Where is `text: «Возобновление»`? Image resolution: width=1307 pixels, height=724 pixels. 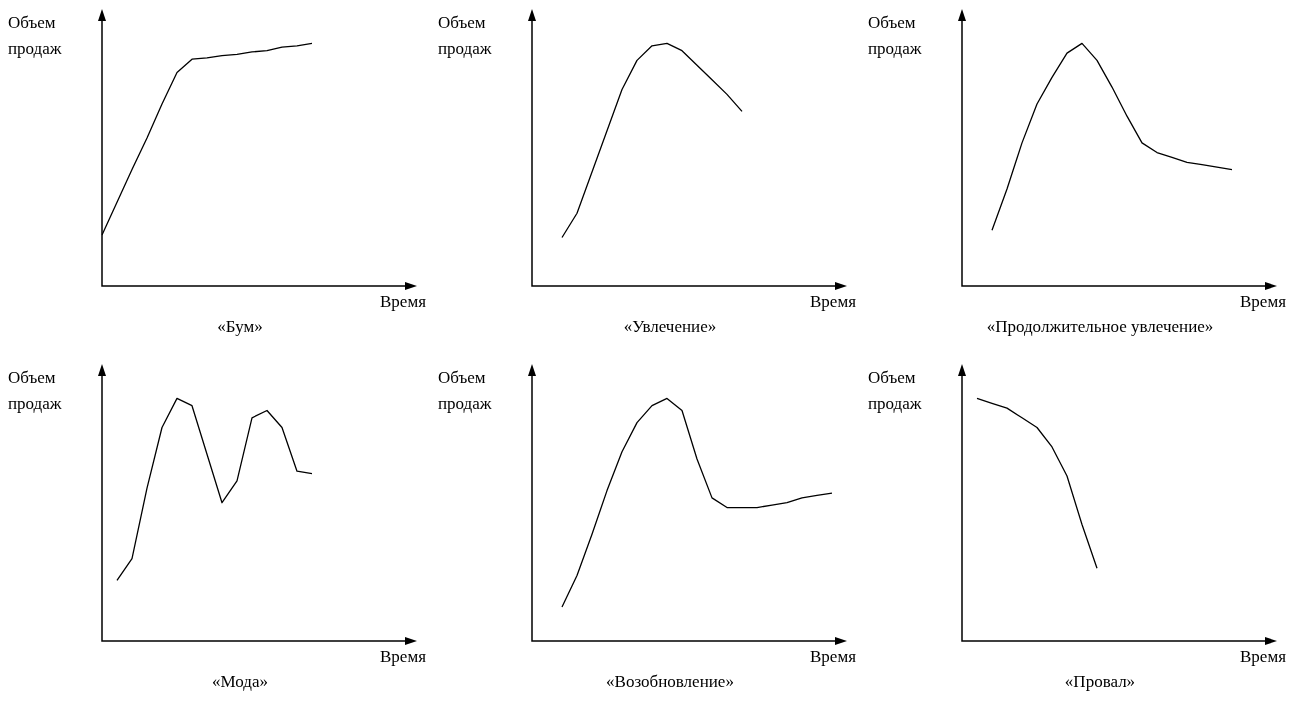 text: «Возобновление» is located at coordinates (670, 682).